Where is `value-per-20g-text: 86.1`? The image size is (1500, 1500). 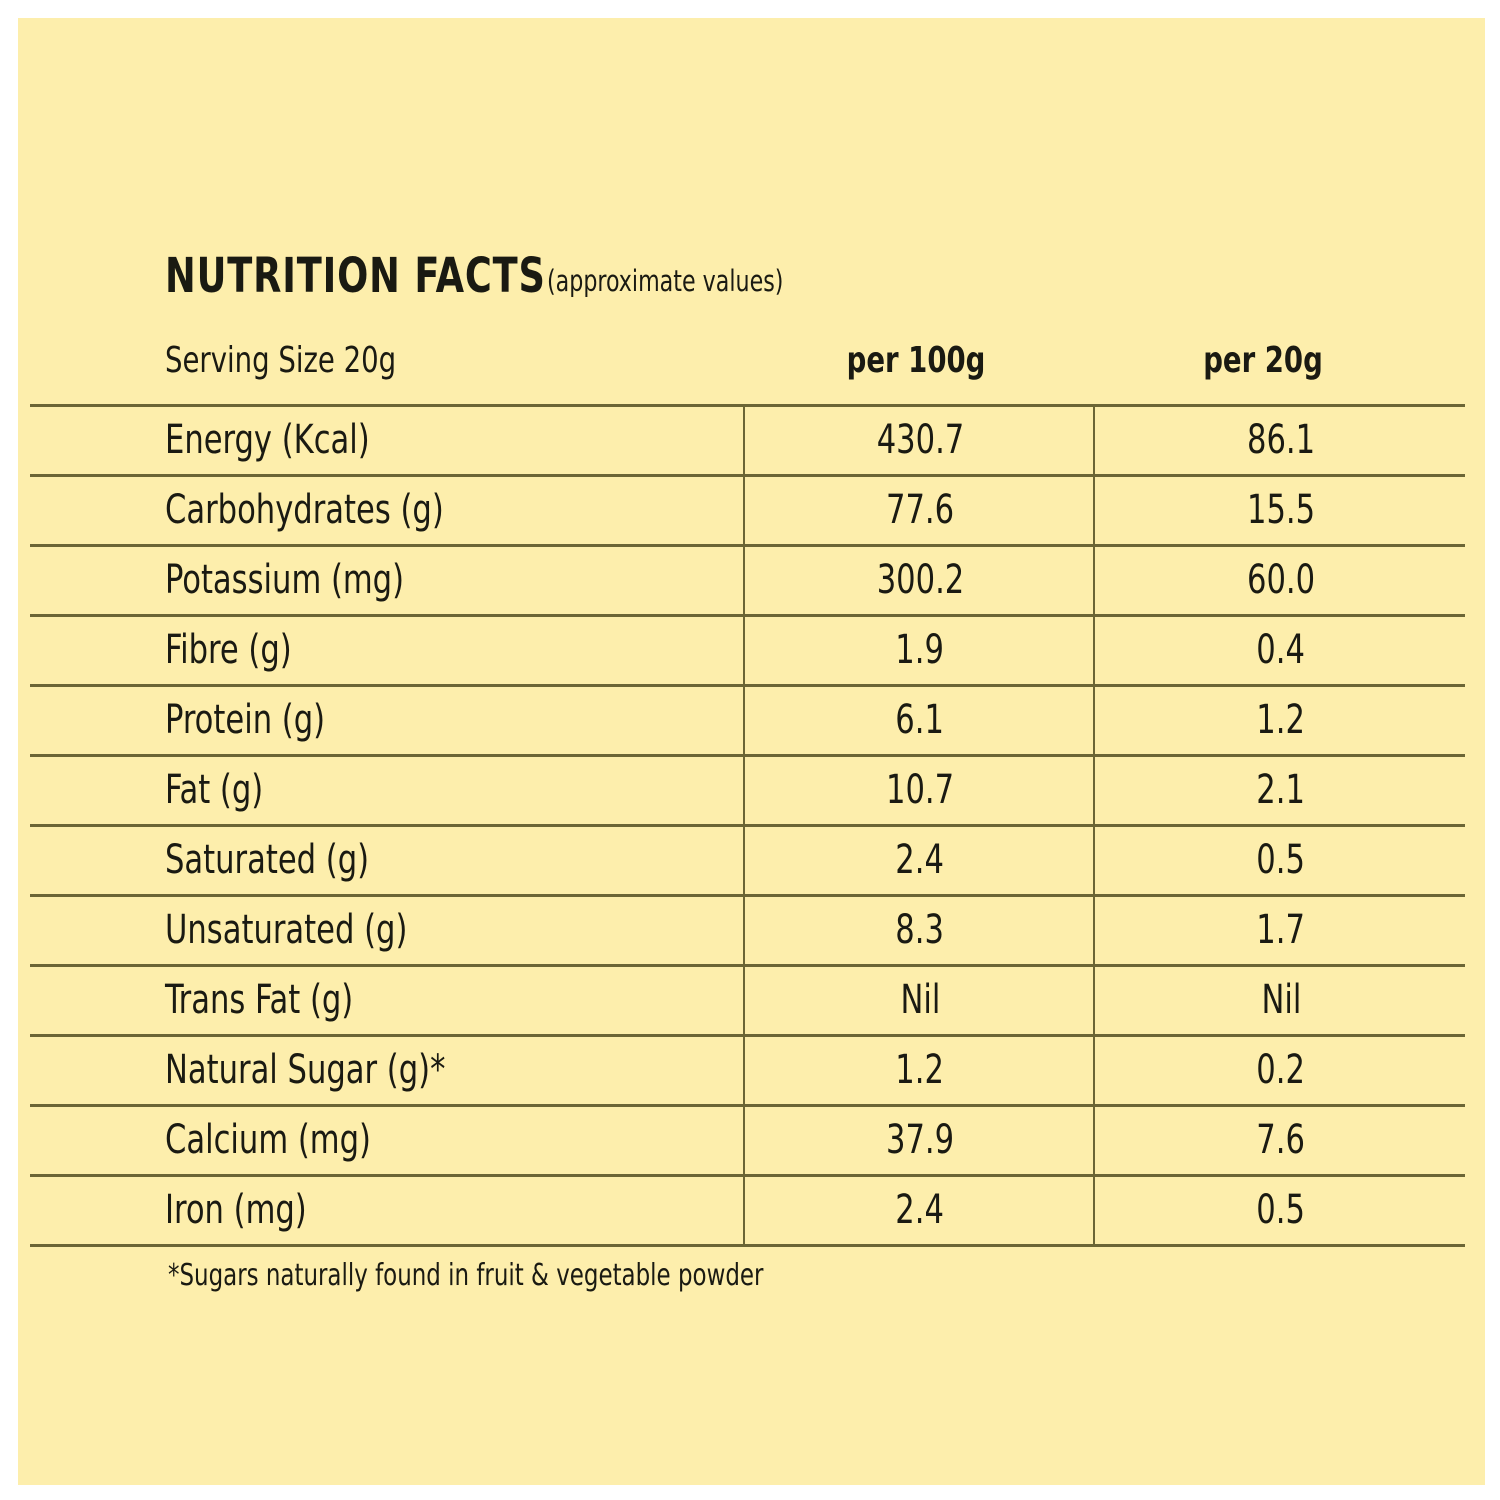
value-per-20g-text: 86.1 is located at coordinates (1281, 440).